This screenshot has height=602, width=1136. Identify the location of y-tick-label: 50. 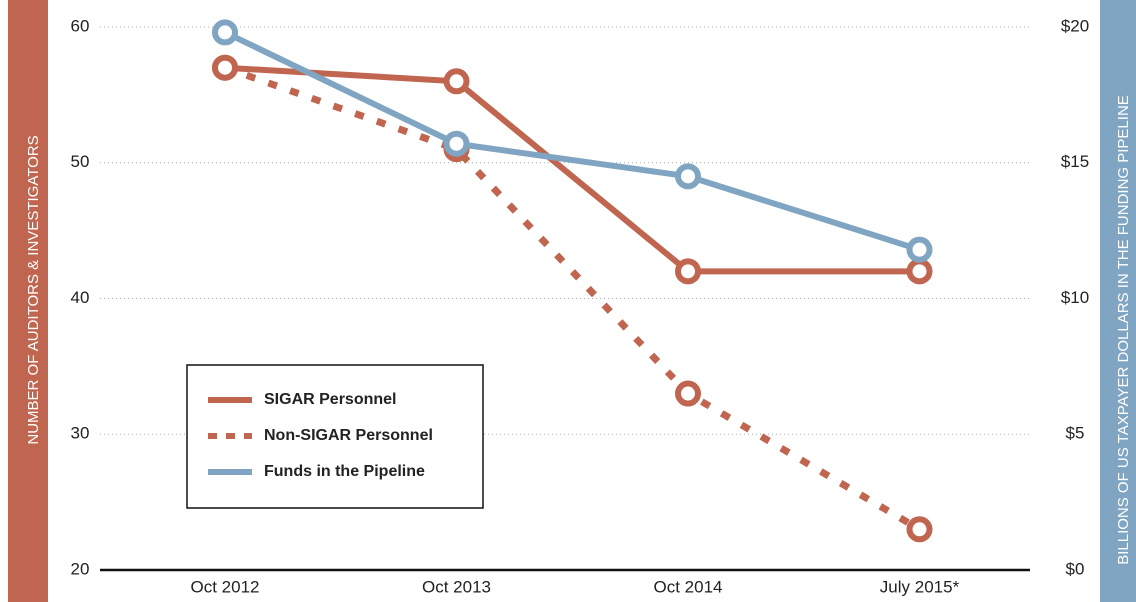
(80, 161).